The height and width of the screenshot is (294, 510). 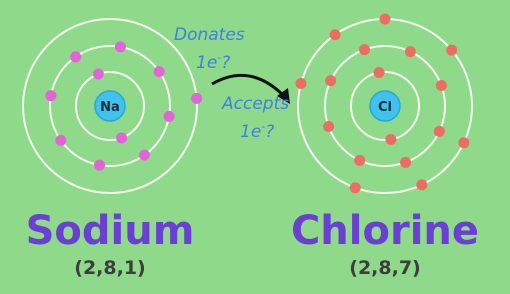 I want to click on element-name: Chlorine, so click(x=385, y=231).